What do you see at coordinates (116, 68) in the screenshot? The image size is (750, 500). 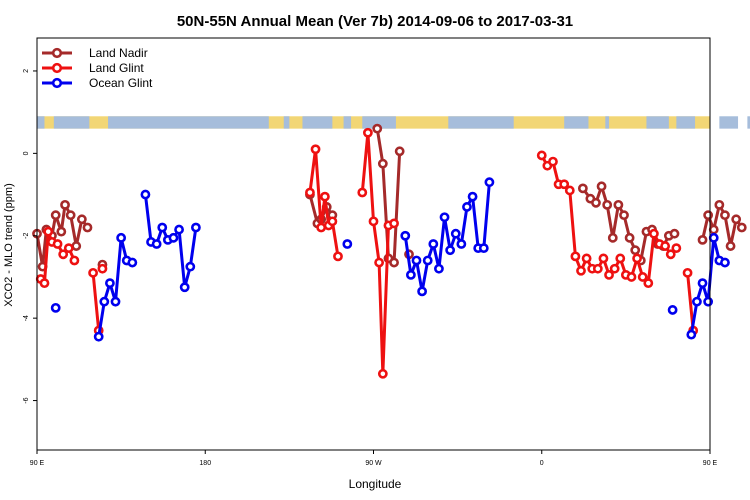 I see `legend-label: Land Glint` at bounding box center [116, 68].